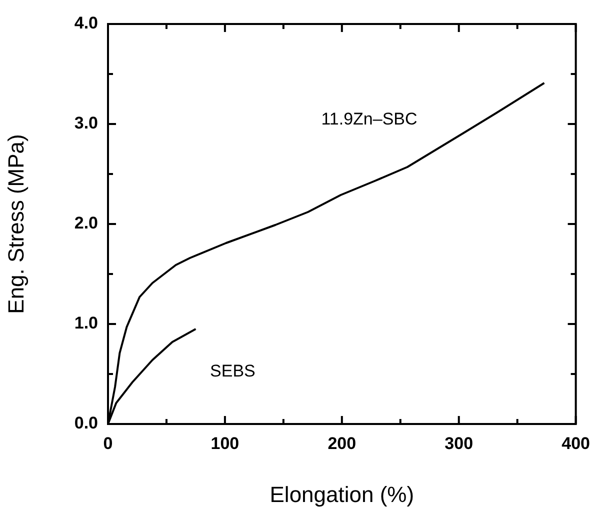  Describe the element at coordinates (369, 119) in the screenshot. I see `series-label: 11.9Zn–SBC` at that location.